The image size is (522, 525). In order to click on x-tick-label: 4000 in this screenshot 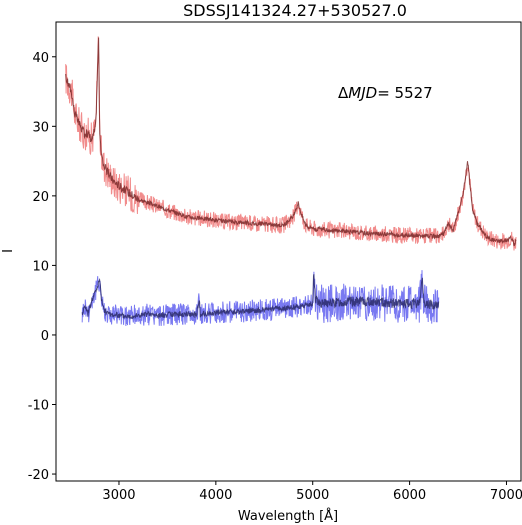, I will do `click(215, 495)`.